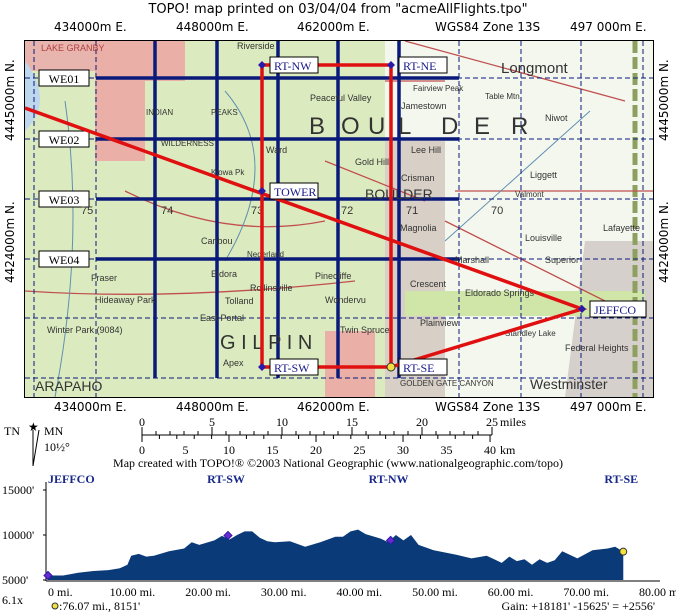  I want to click on place-label: Federal Heights, so click(597, 348).